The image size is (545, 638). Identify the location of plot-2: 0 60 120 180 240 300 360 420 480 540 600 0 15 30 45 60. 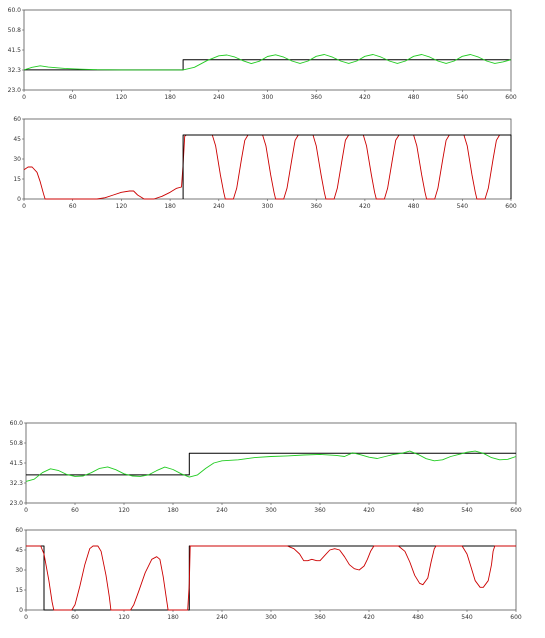
(265, 163).